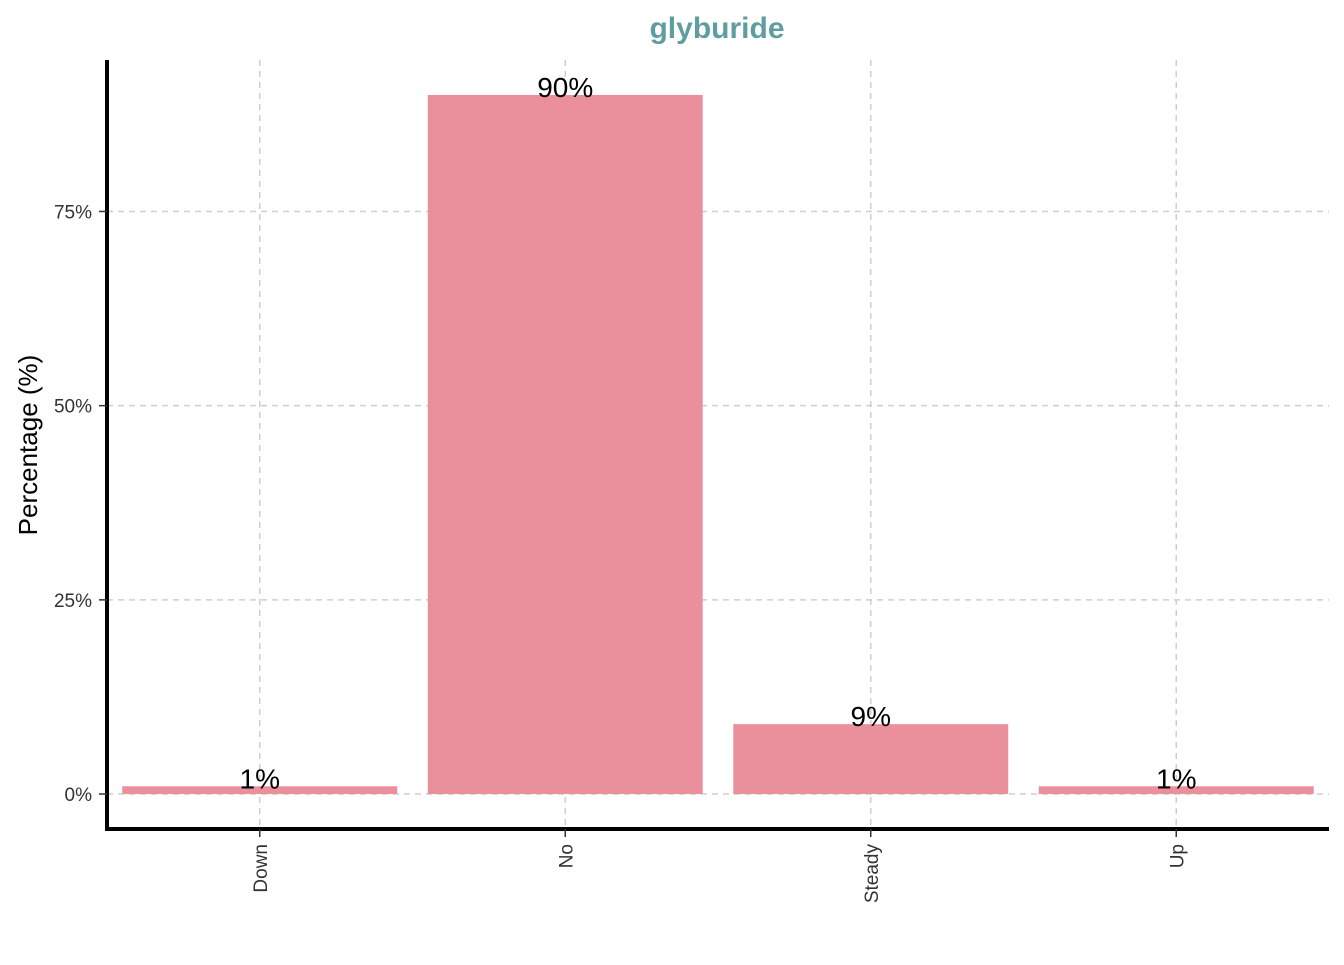 This screenshot has height=965, width=1344. I want to click on data-label-up: 1%, so click(1176, 778).